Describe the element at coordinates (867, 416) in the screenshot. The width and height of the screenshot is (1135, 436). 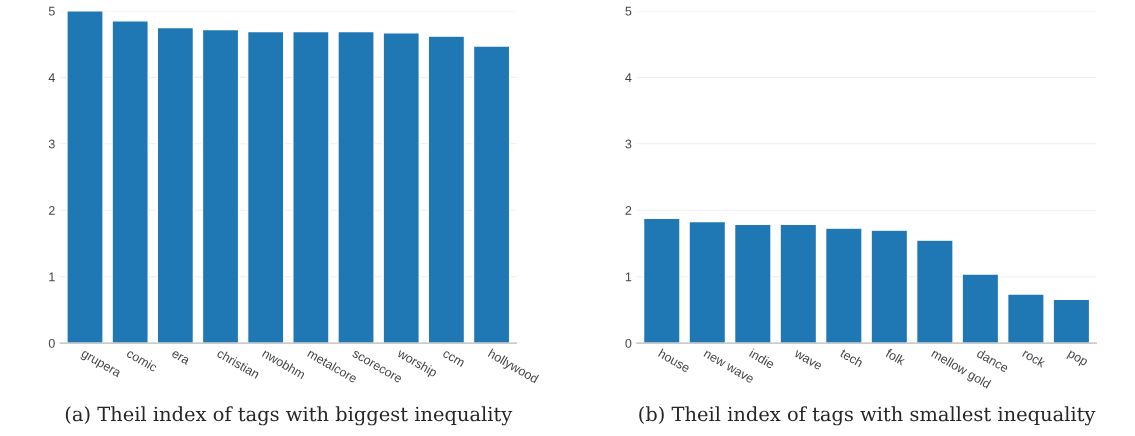
I see `text: (b) Theil index of tags with smallest inequality` at that location.